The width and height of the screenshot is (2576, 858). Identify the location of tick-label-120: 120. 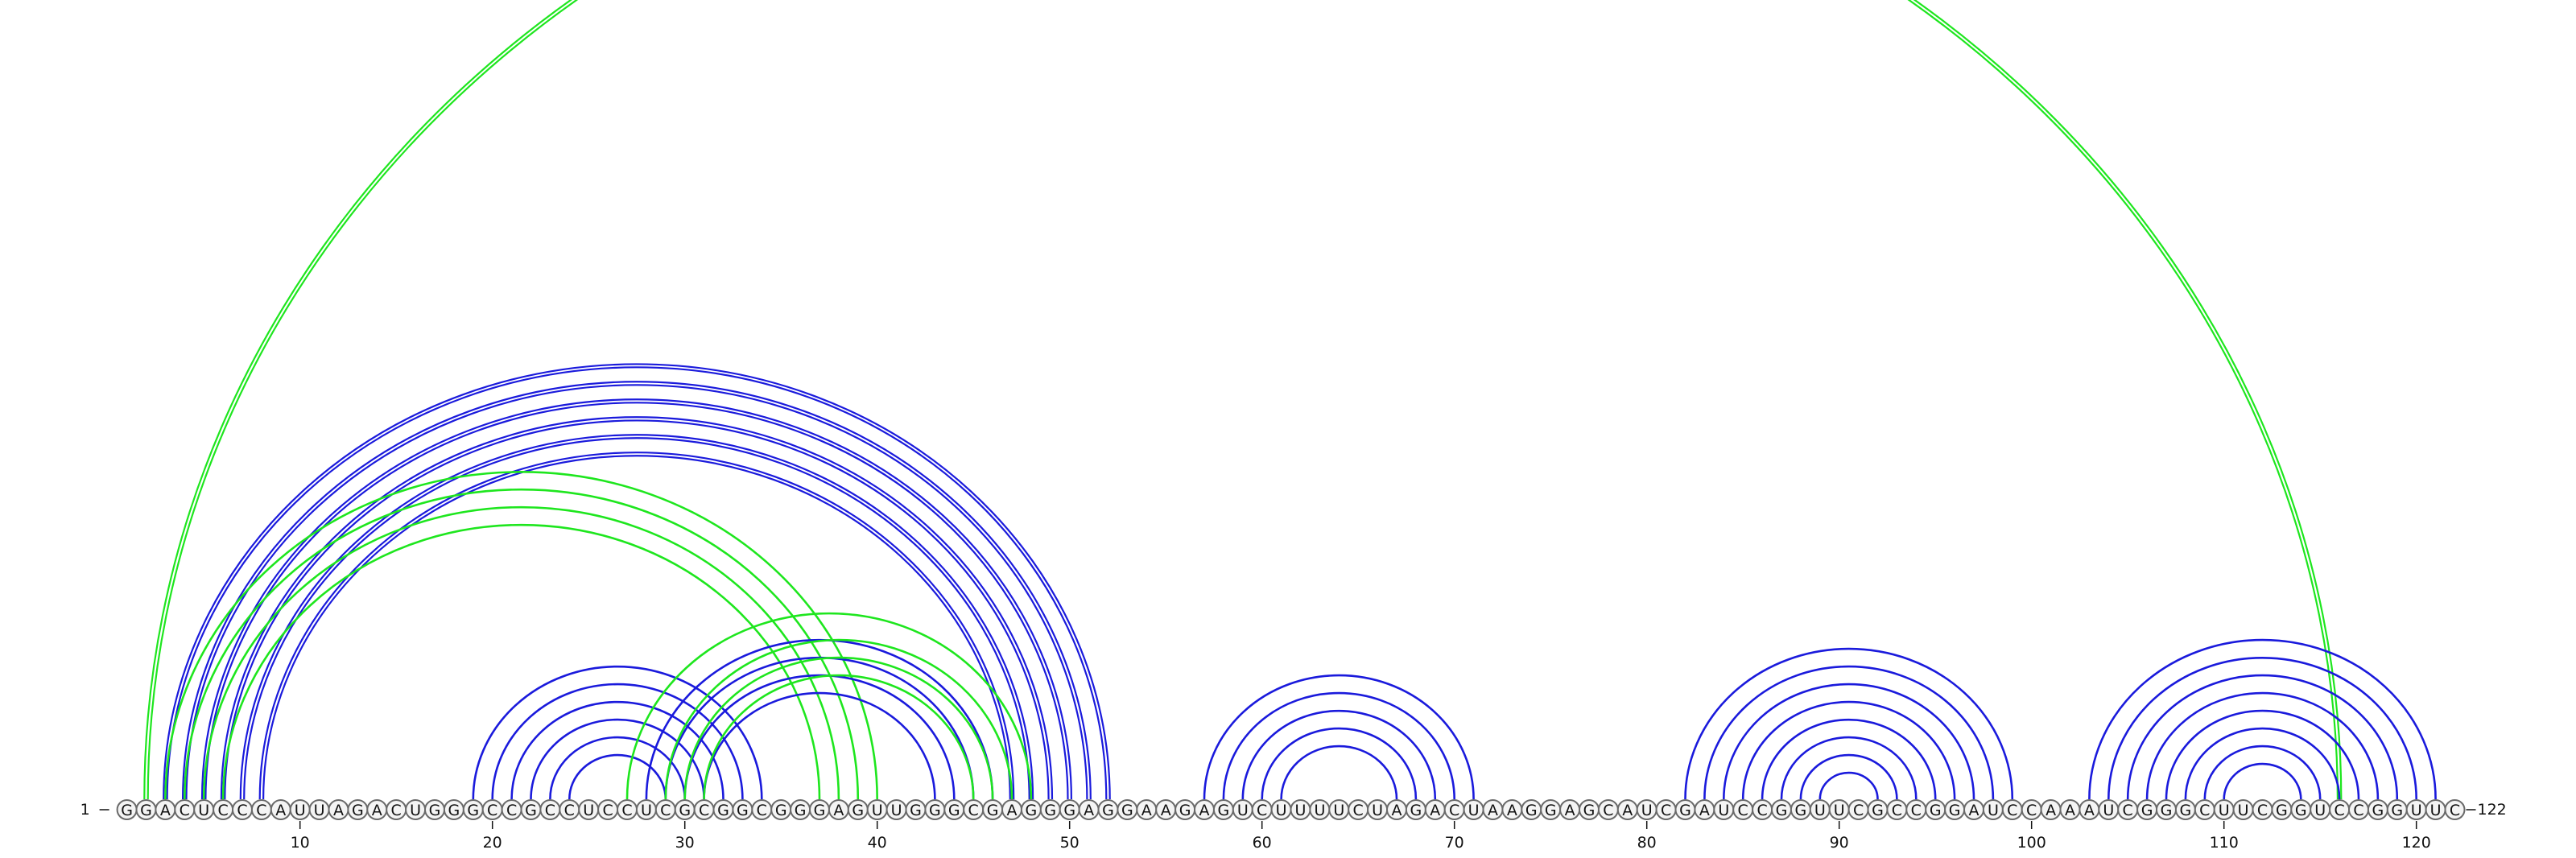
(2416, 843).